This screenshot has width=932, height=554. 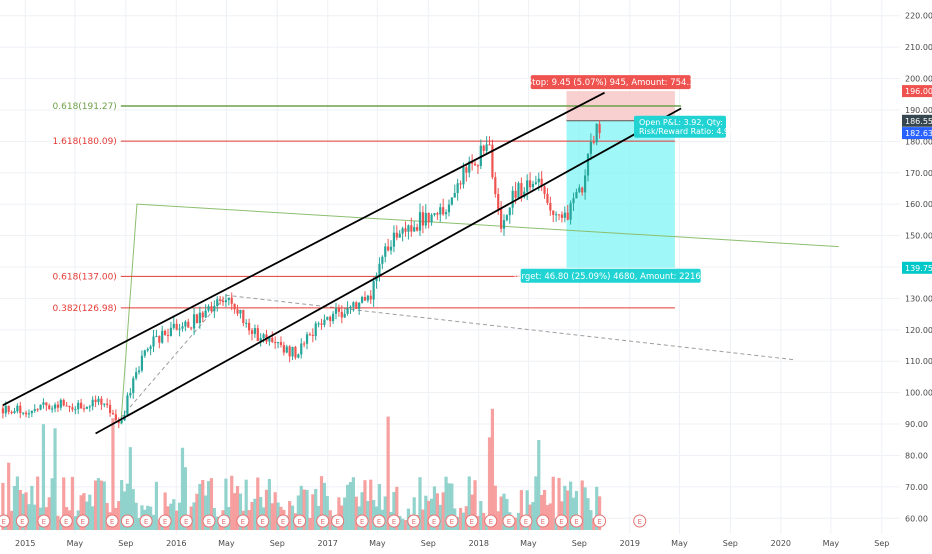 What do you see at coordinates (918, 204) in the screenshot?
I see `price-tick-label: 160.00` at bounding box center [918, 204].